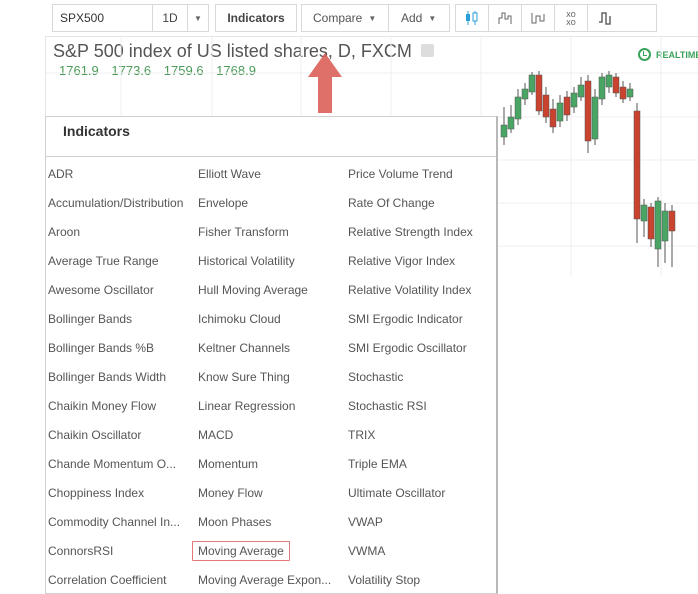 Image resolution: width=698 pixels, height=594 pixels. I want to click on symbol-input: SPX500, so click(102, 18).